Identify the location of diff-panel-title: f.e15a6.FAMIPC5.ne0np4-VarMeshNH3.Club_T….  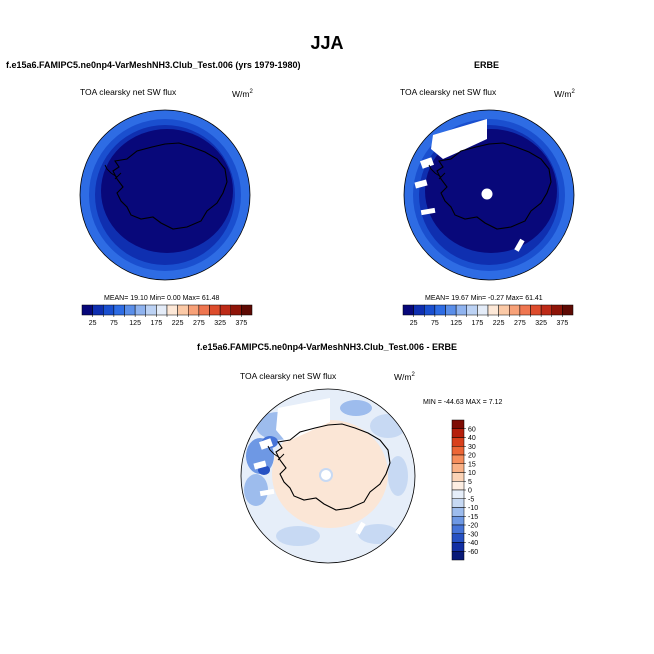
(327, 347).